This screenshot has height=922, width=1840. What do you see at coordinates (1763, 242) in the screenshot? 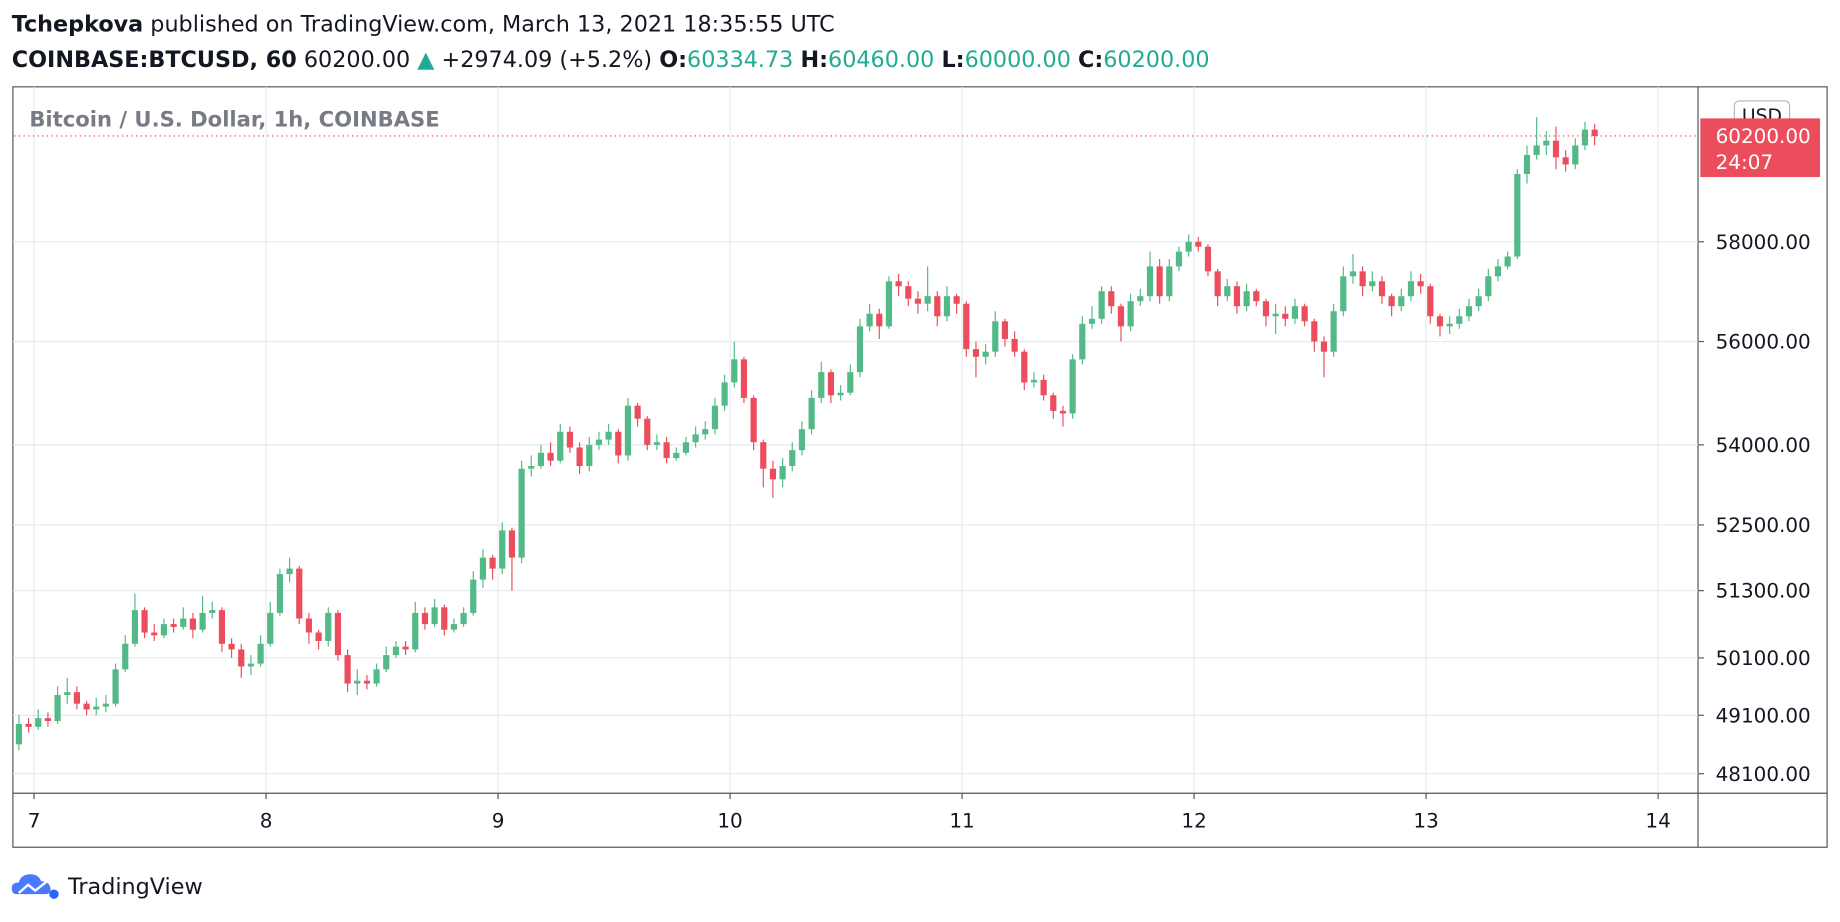
I see `y-tick-label: 58000.00` at bounding box center [1763, 242].